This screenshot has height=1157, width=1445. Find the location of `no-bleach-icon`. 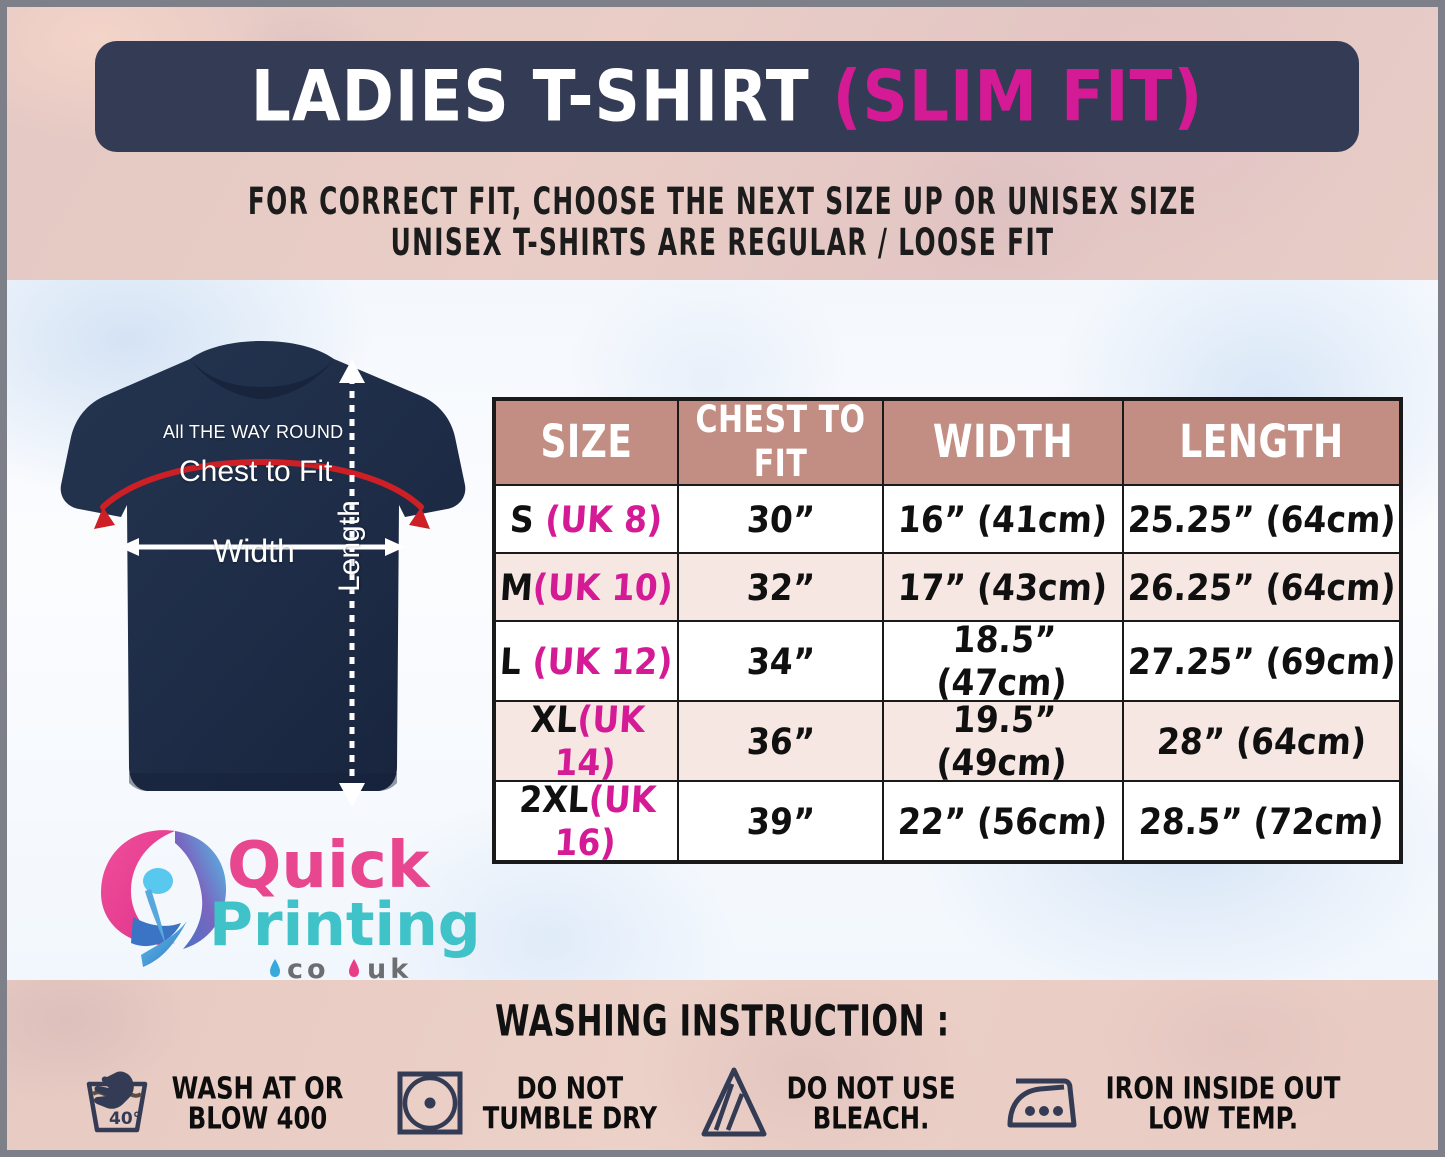

no-bleach-icon is located at coordinates (734, 1104).